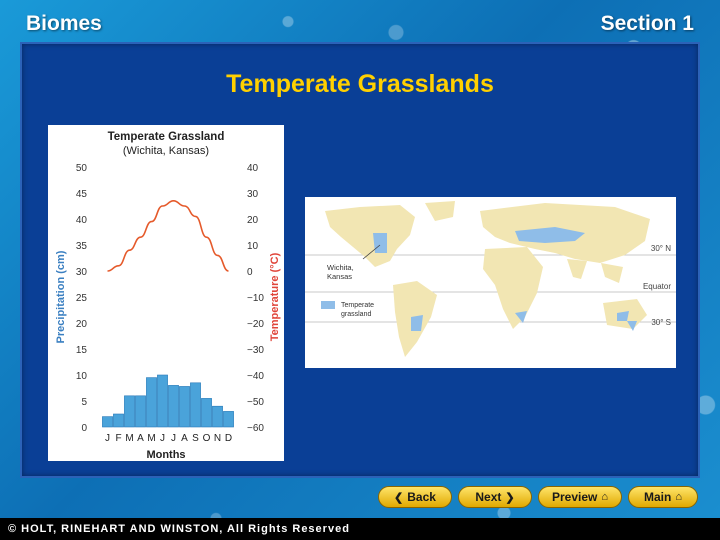 This screenshot has height=540, width=720. What do you see at coordinates (82, 350) in the screenshot?
I see `left-tick-label: 15` at bounding box center [82, 350].